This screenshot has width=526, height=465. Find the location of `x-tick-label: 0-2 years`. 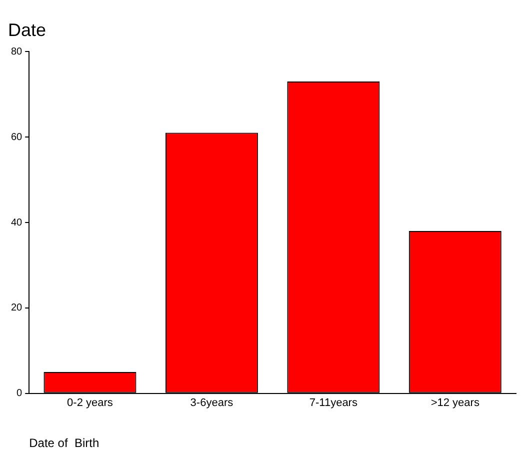

x-tick-label: 0-2 years is located at coordinates (90, 403).